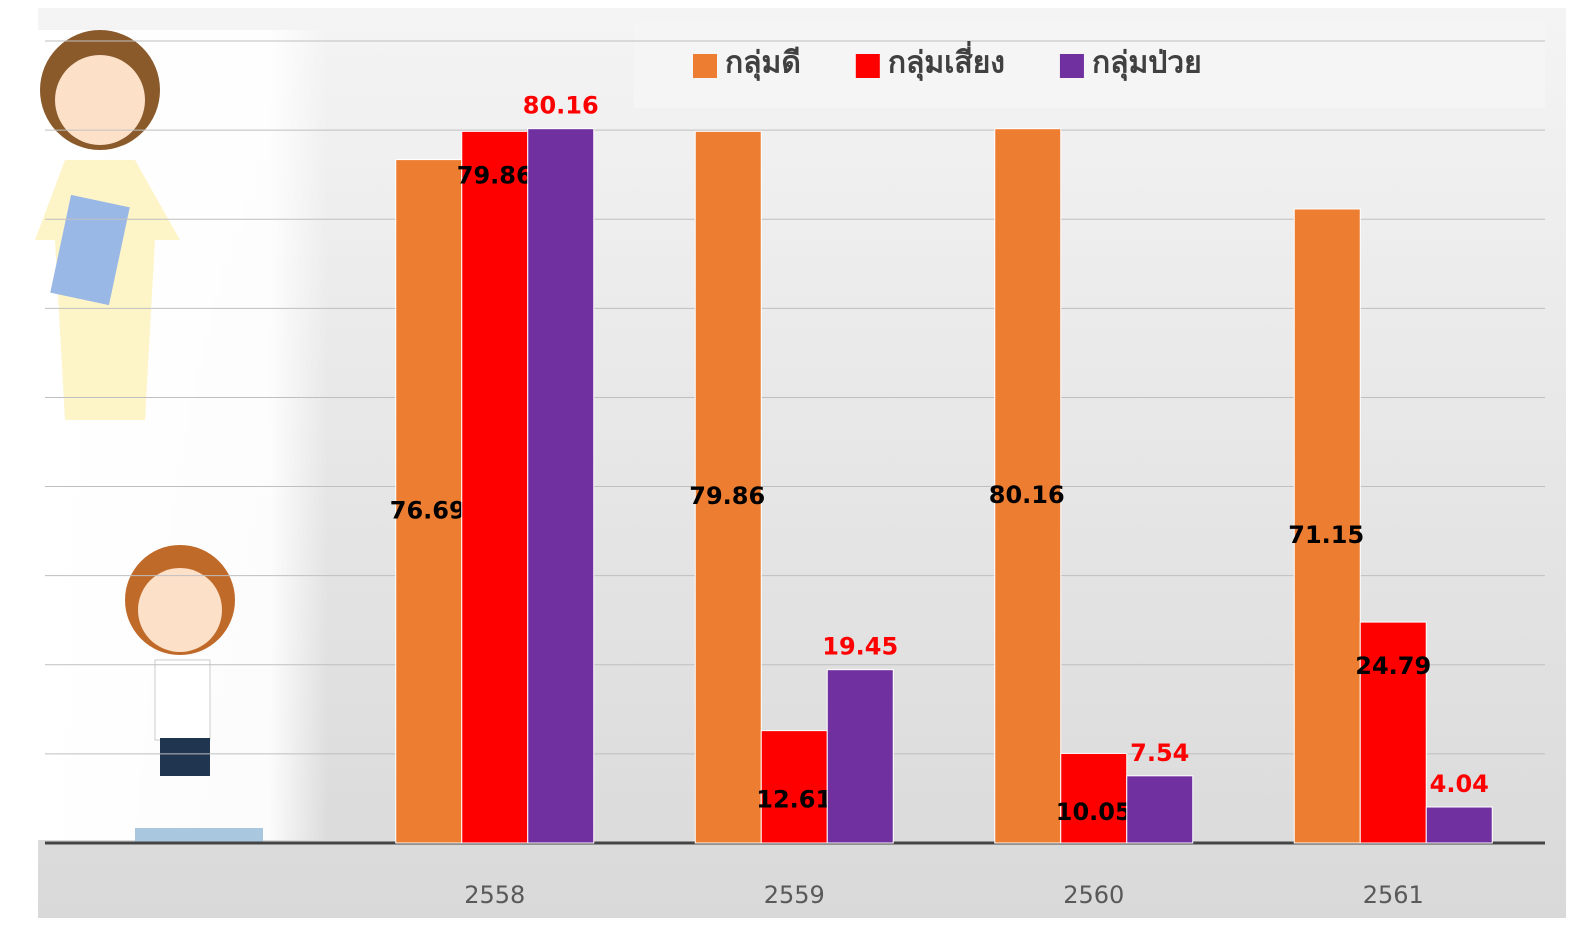  What do you see at coordinates (428, 510) in the screenshot?
I see `data-label: 76.69` at bounding box center [428, 510].